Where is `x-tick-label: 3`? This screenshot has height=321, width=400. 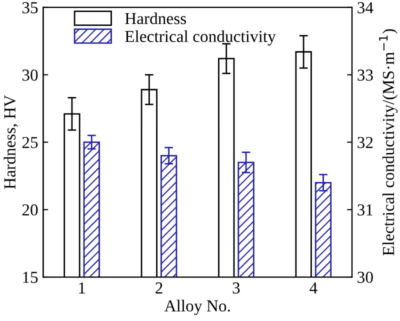
x-tick-label: 3 is located at coordinates (236, 288).